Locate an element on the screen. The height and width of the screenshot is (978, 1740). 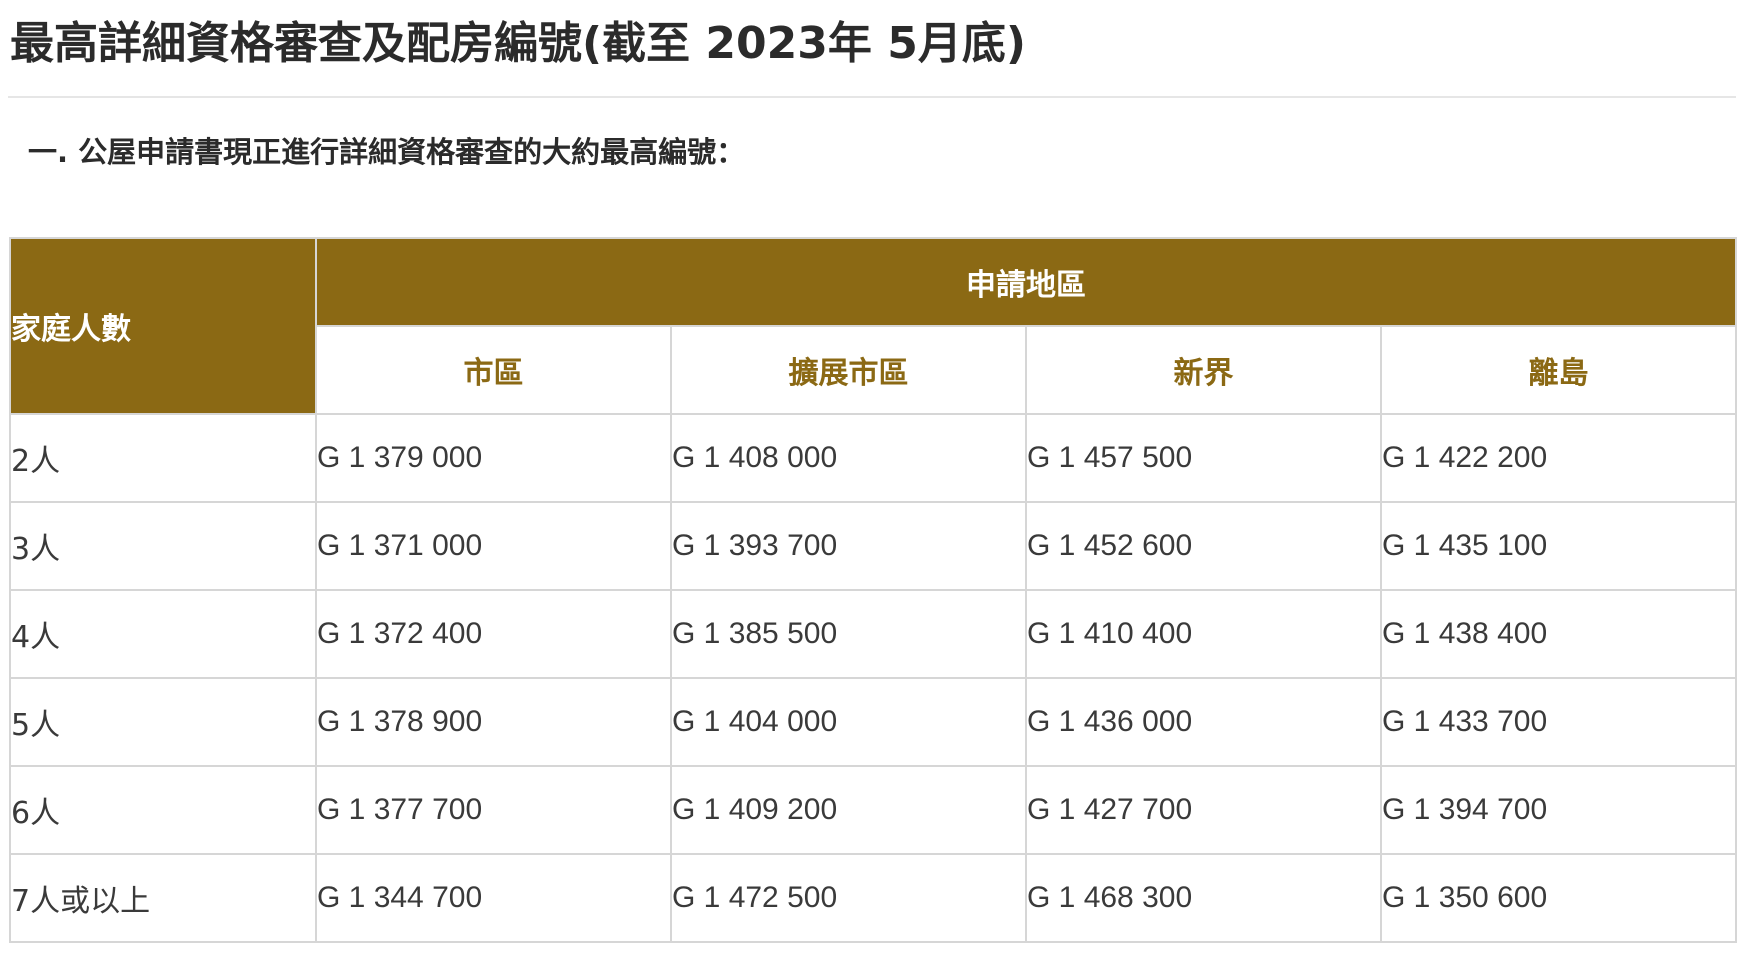
region-header-islands: 離島 is located at coordinates (1558, 370).